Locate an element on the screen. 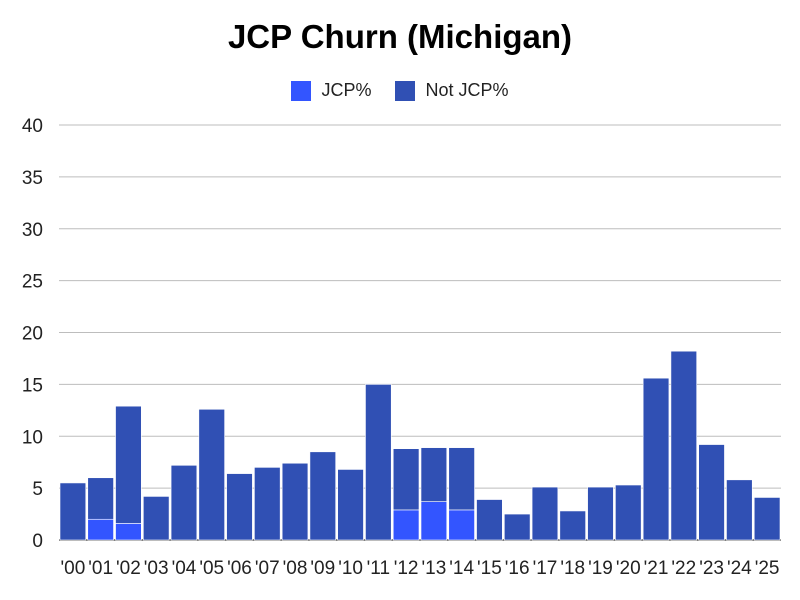 This screenshot has height=600, width=800. x-tick-label: '05 is located at coordinates (211, 568).